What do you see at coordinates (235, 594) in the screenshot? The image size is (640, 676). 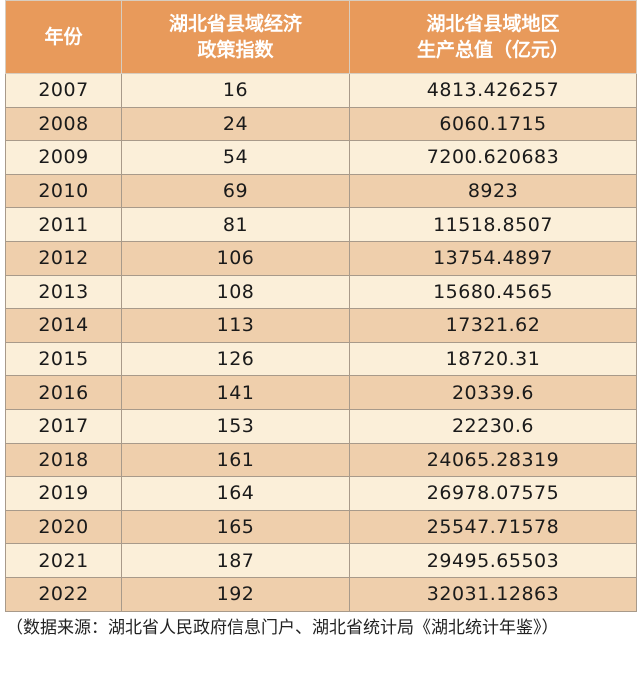 I see `cell-policy-index: 192` at bounding box center [235, 594].